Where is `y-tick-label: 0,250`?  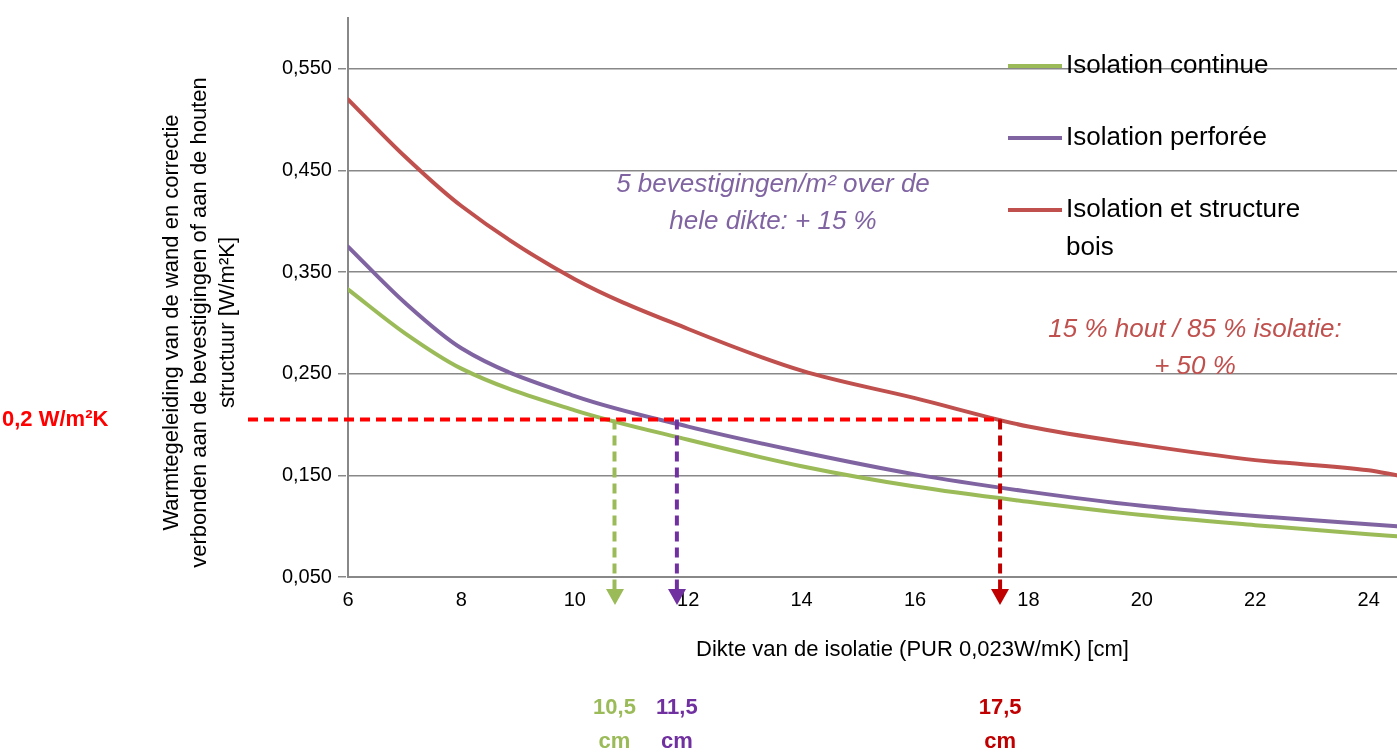 y-tick-label: 0,250 is located at coordinates (306, 372).